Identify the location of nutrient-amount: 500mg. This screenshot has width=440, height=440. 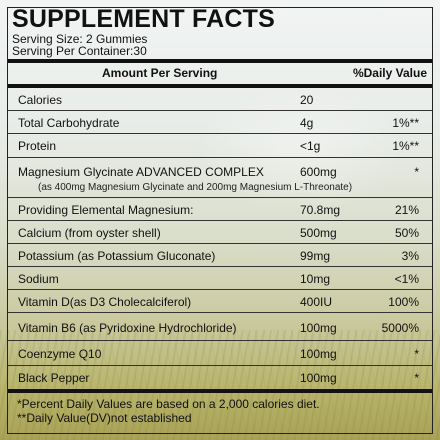
(318, 233).